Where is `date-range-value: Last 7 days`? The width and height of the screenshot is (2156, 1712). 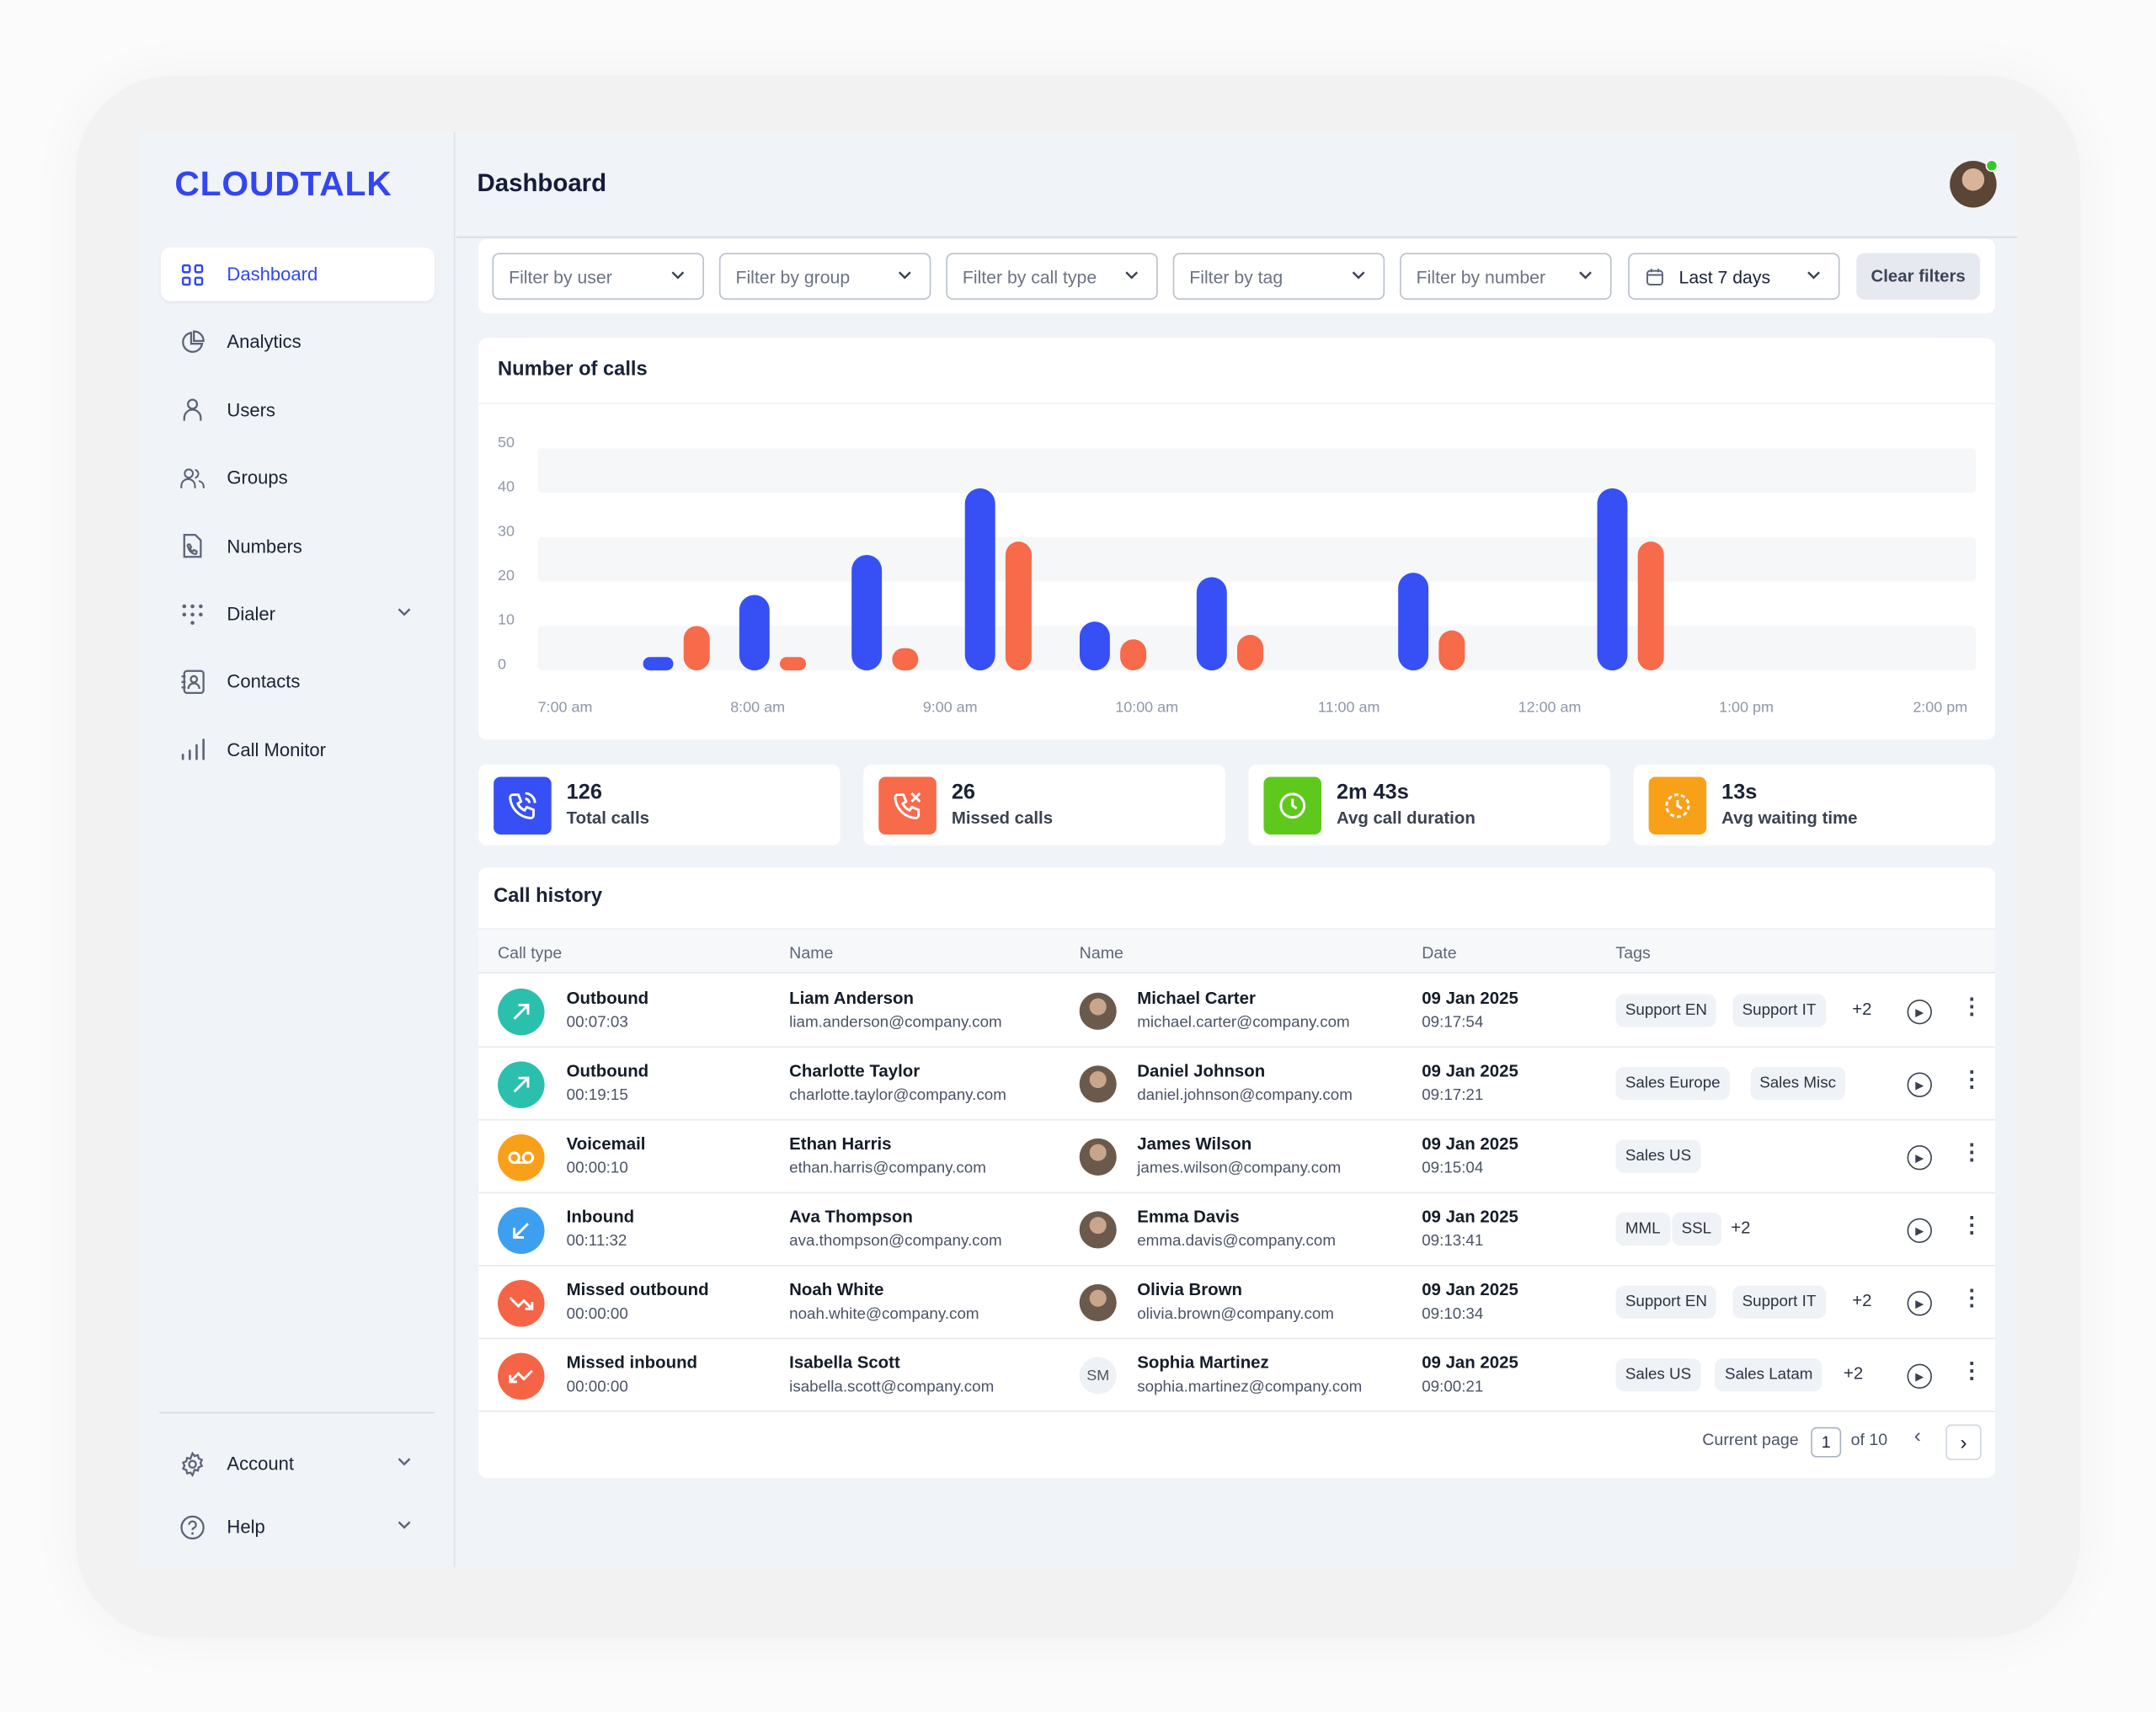 date-range-value: Last 7 days is located at coordinates (1724, 276).